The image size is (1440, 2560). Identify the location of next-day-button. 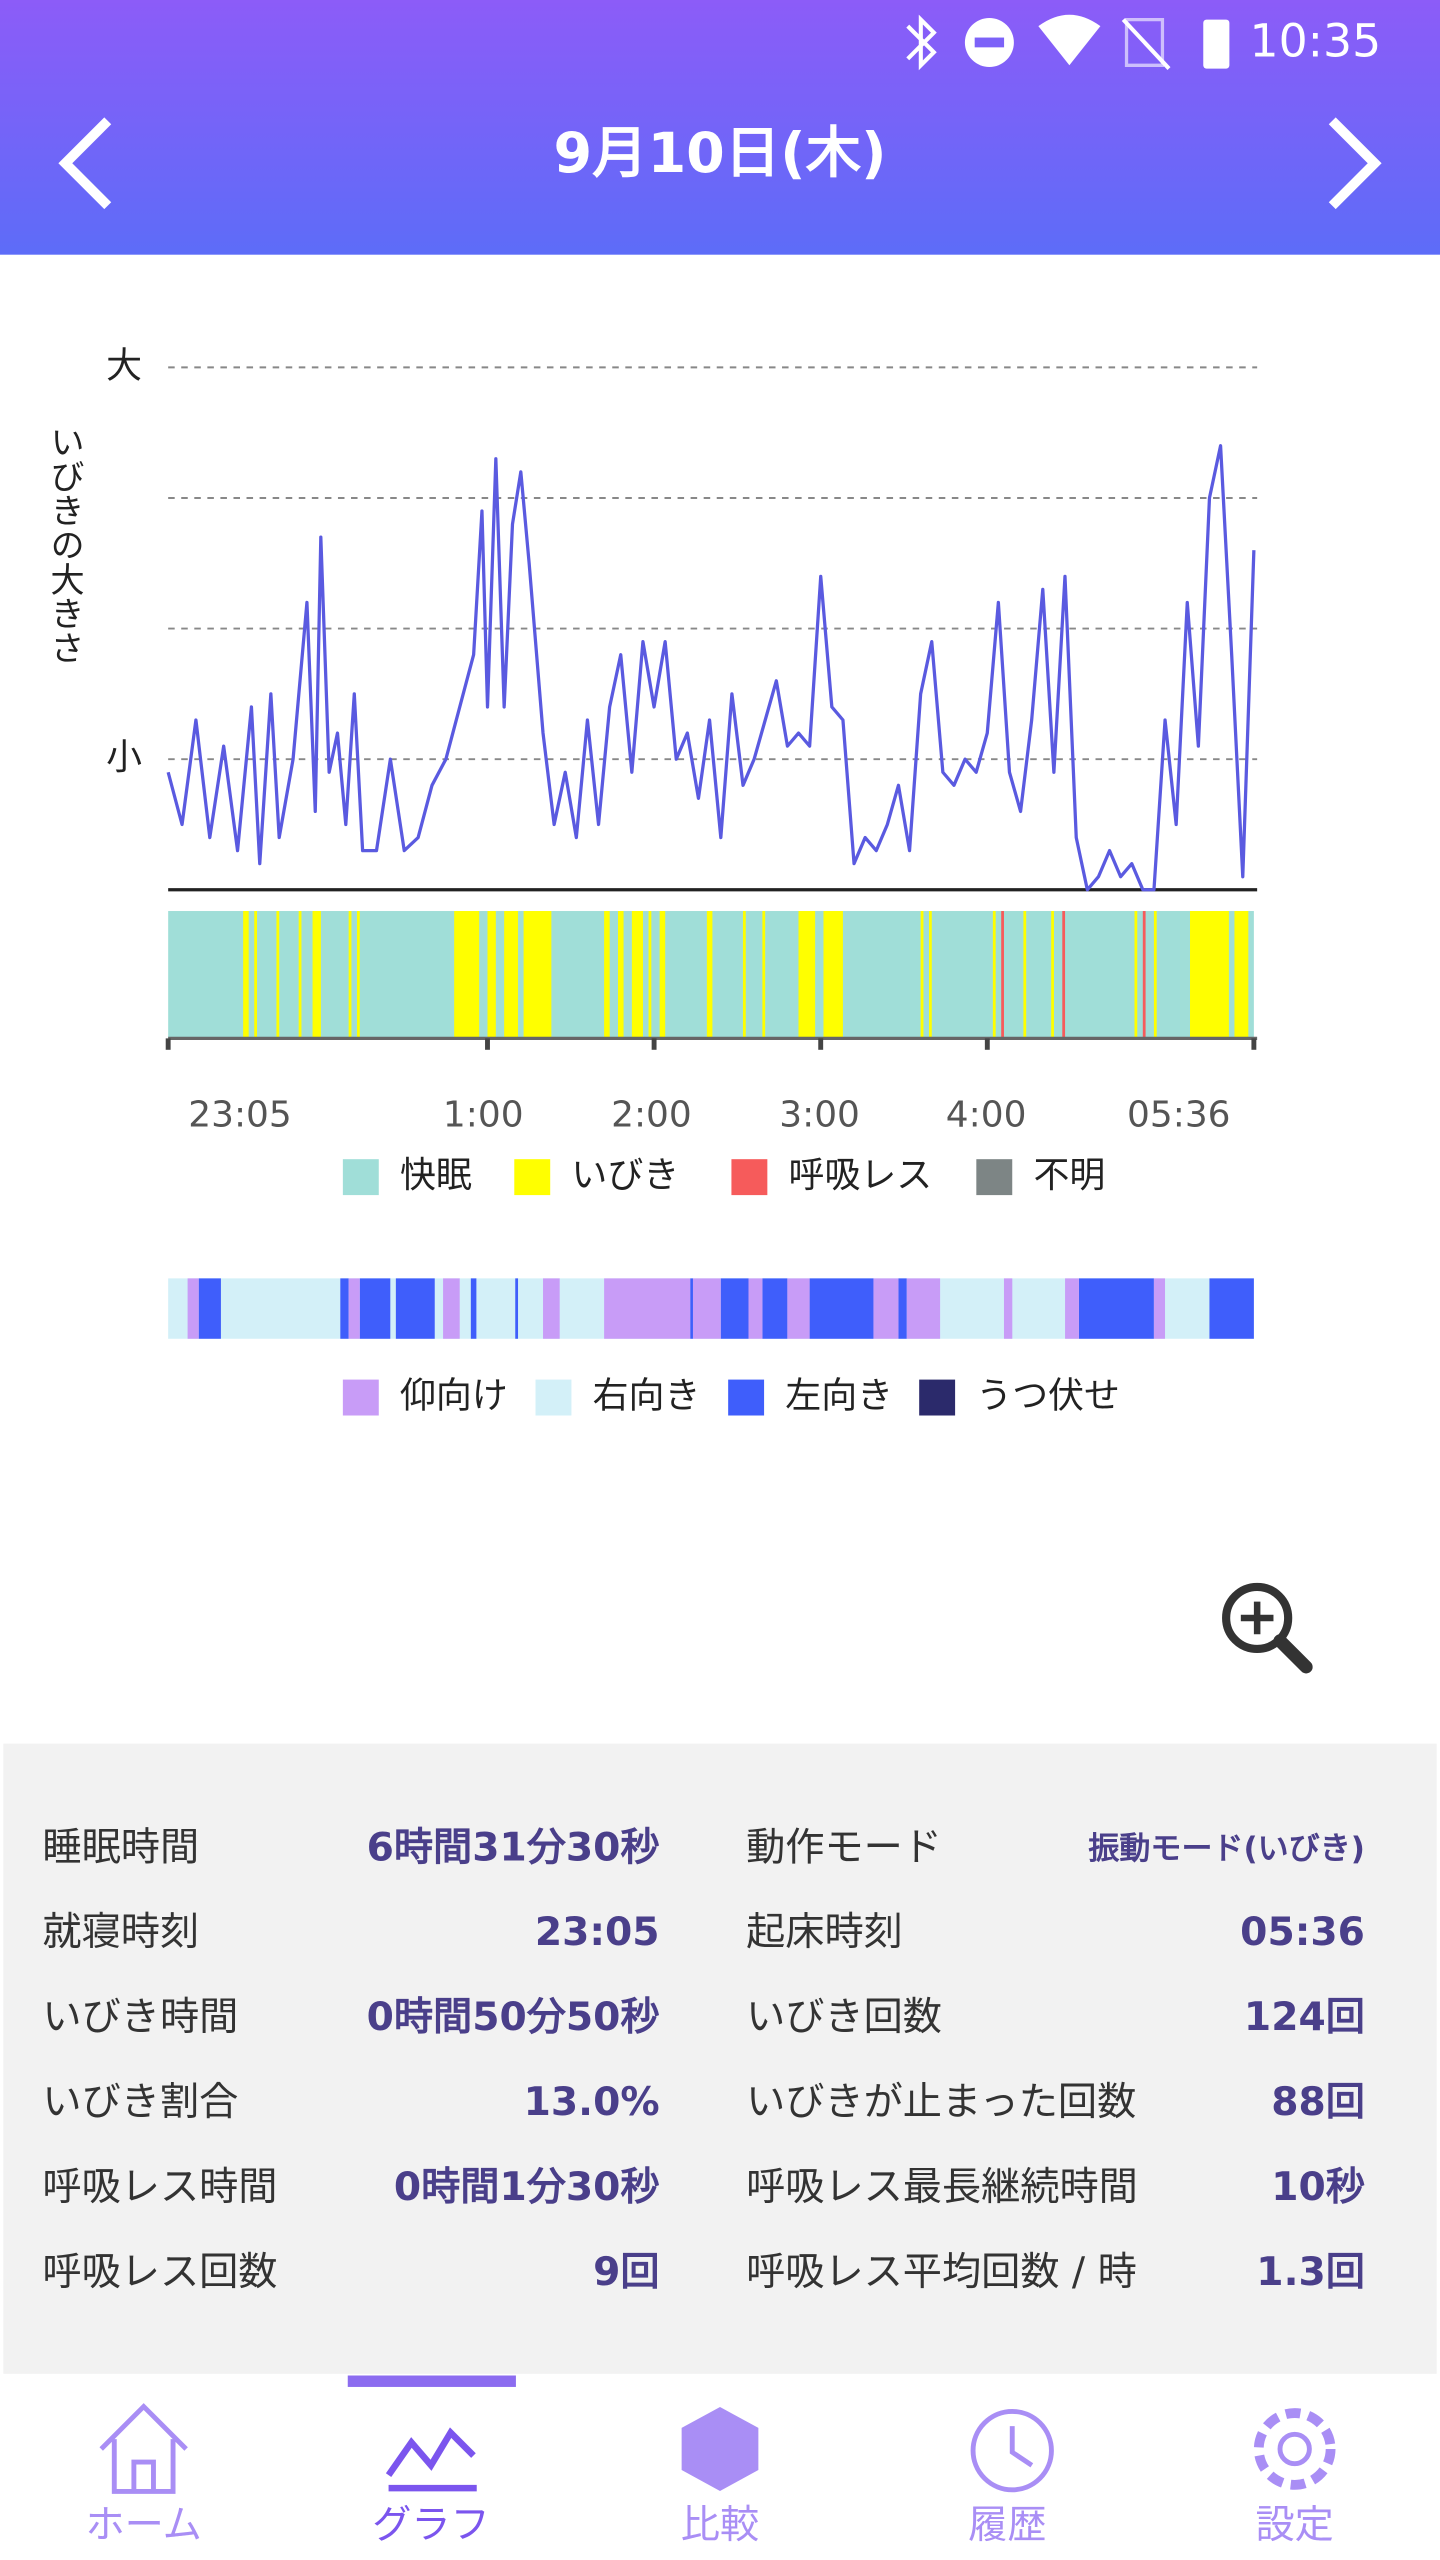
(1355, 163).